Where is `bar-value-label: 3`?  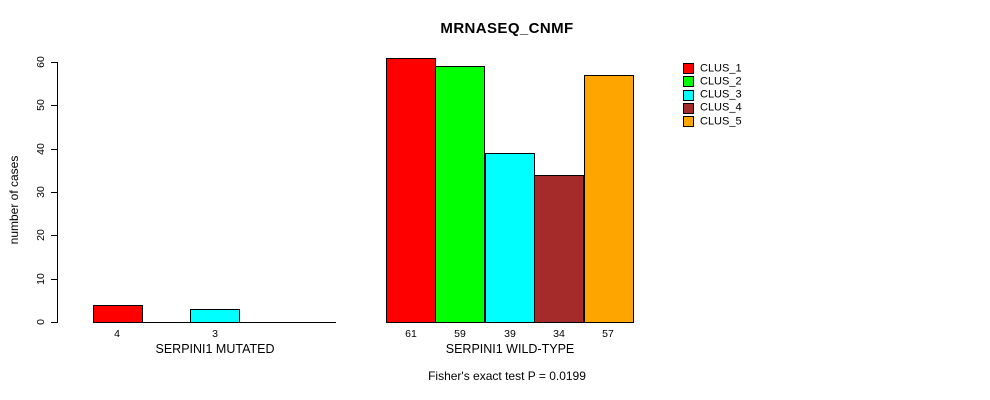
bar-value-label: 3 is located at coordinates (215, 334).